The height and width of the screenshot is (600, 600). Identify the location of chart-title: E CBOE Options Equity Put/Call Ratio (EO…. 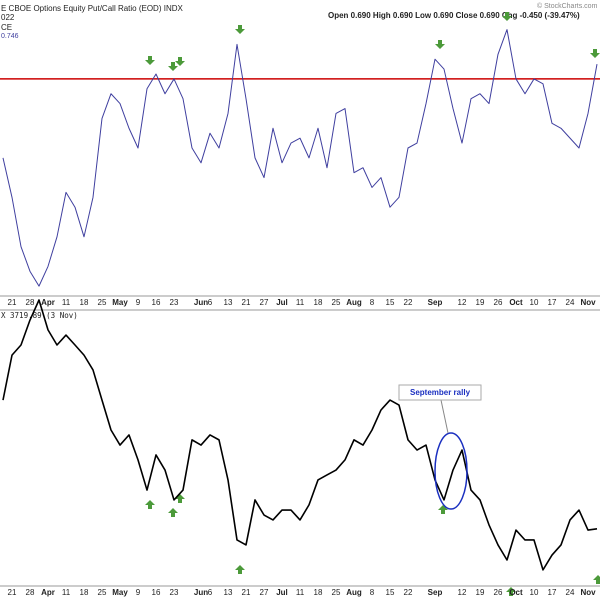
(92, 8).